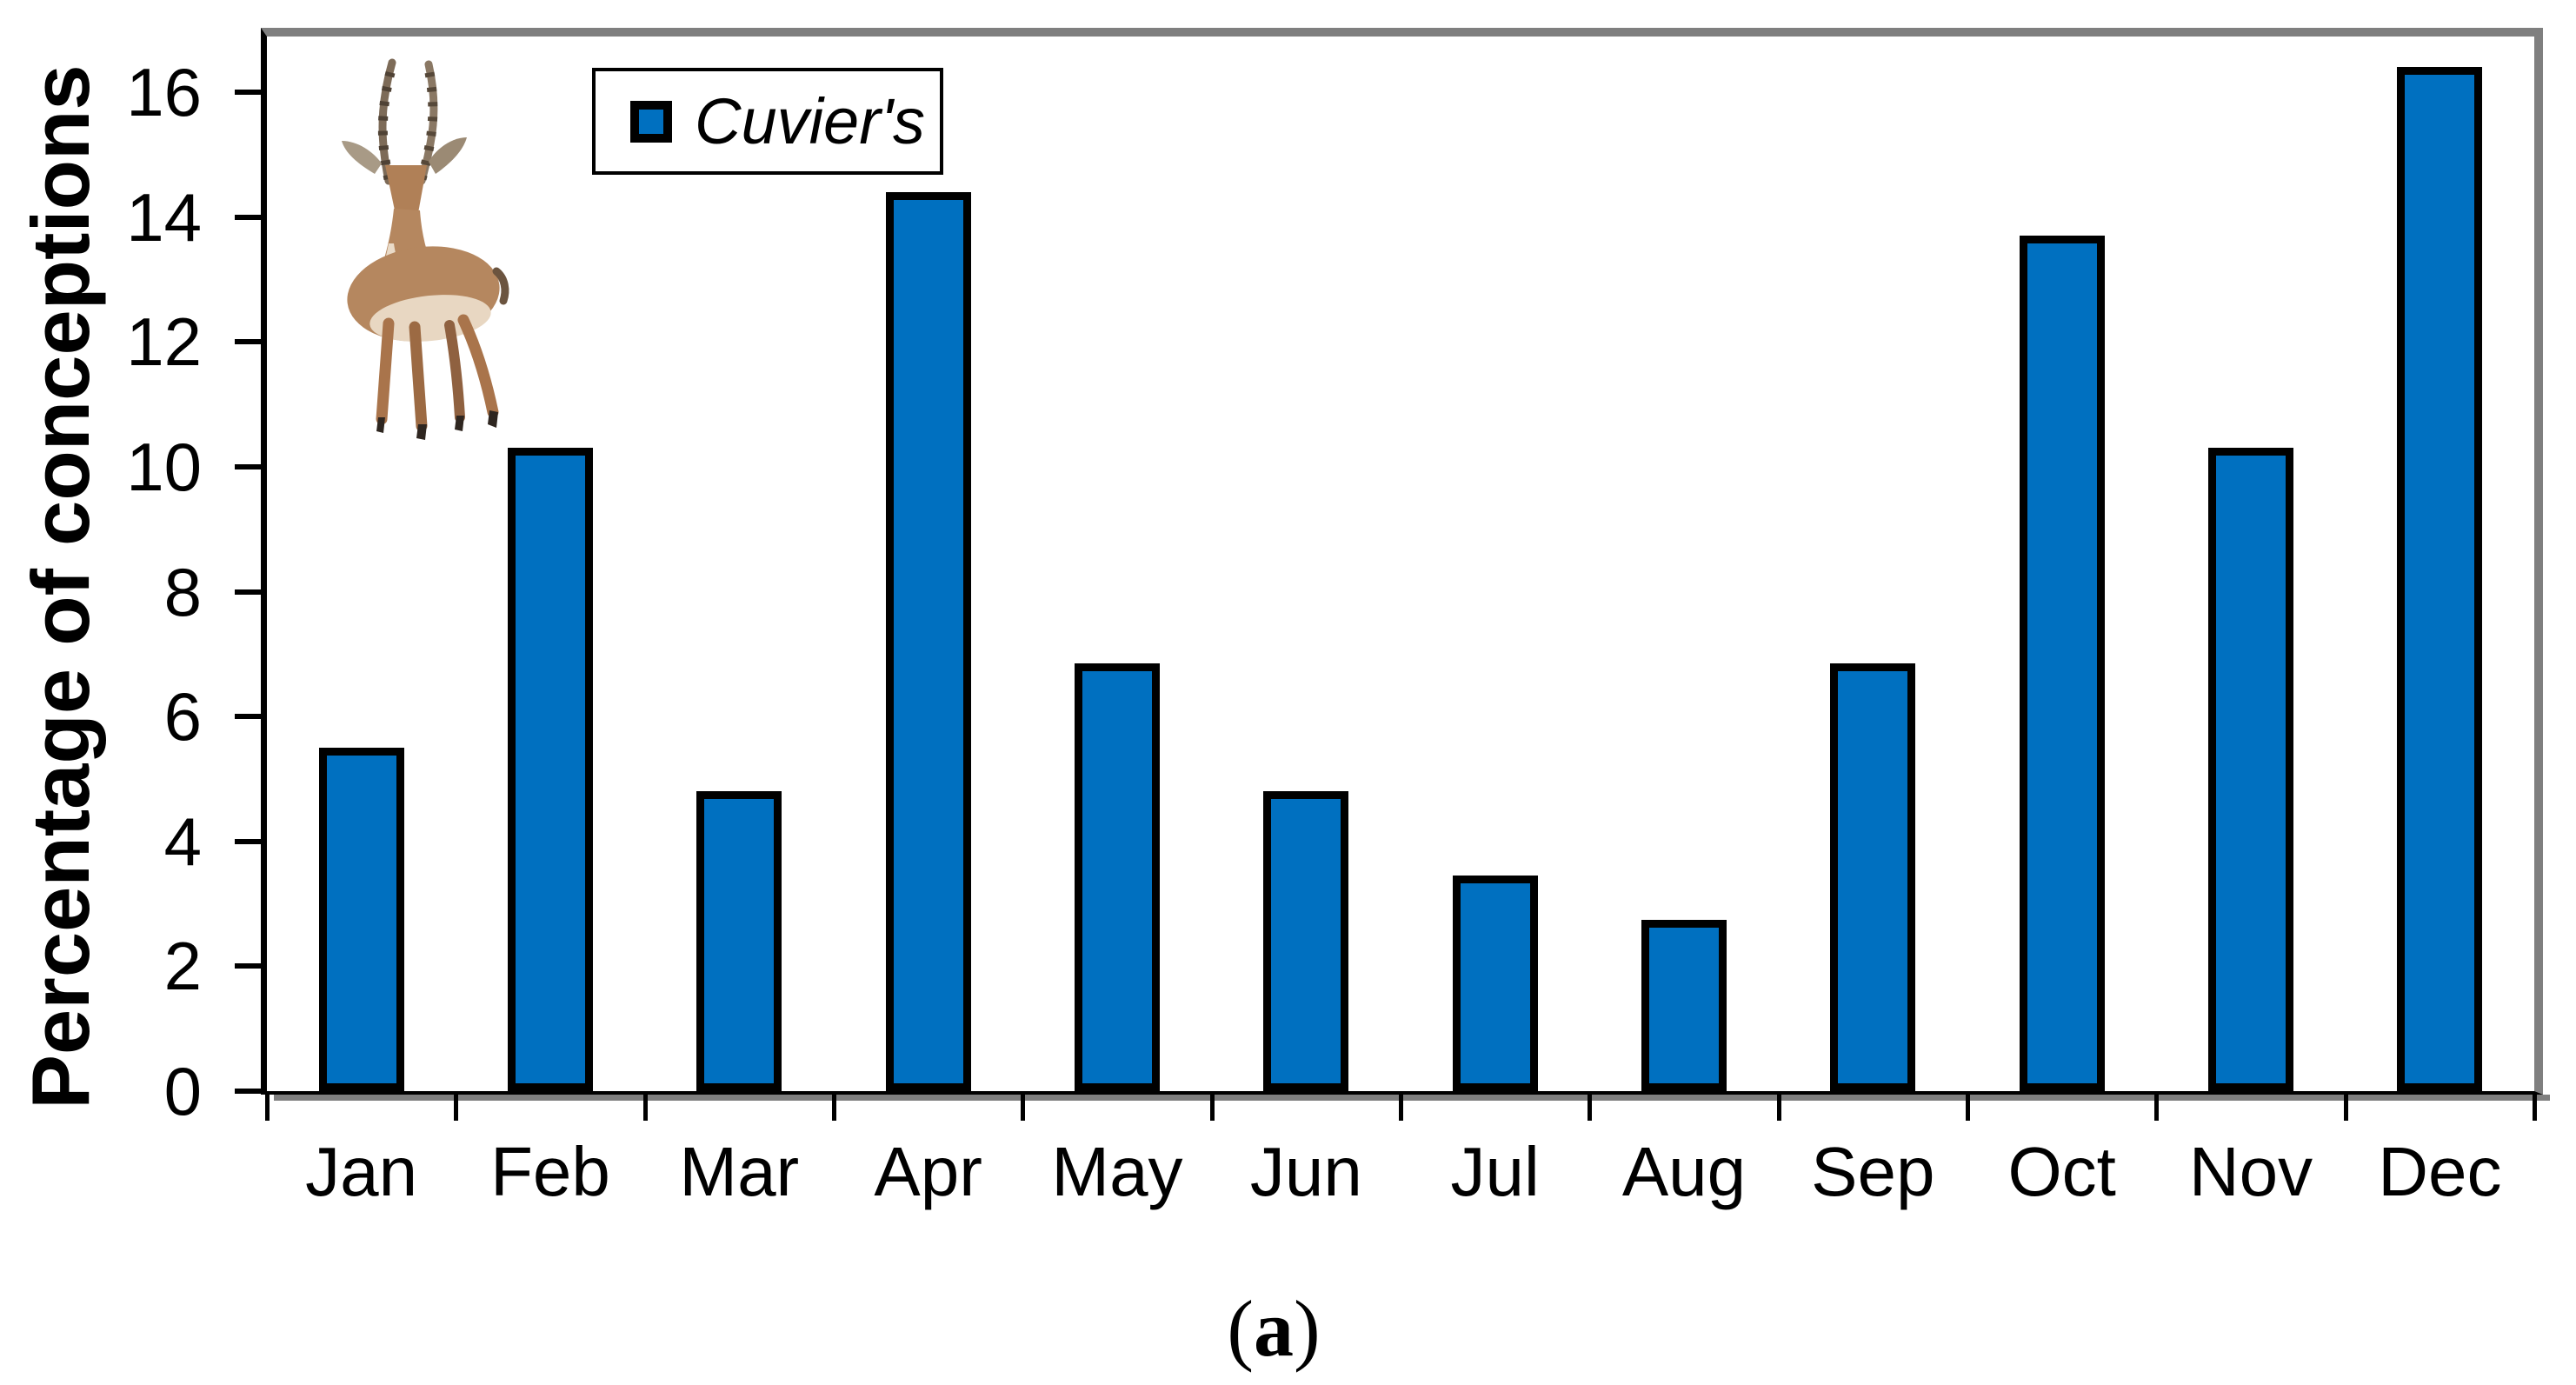 The image size is (2576, 1385). Describe the element at coordinates (739, 941) in the screenshot. I see `bar-mar` at that location.